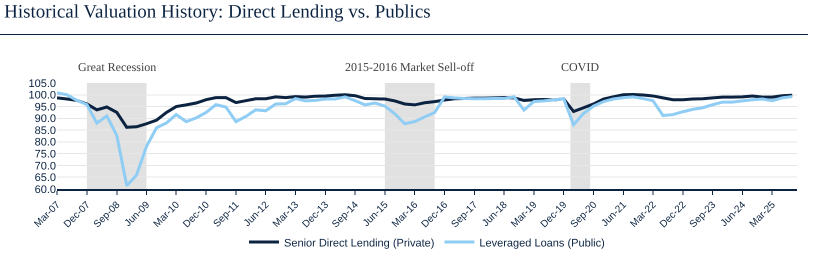 This screenshot has height=268, width=820. What do you see at coordinates (409, 67) in the screenshot?
I see `band-label: 2015-2016 Market Sell-off` at bounding box center [409, 67].